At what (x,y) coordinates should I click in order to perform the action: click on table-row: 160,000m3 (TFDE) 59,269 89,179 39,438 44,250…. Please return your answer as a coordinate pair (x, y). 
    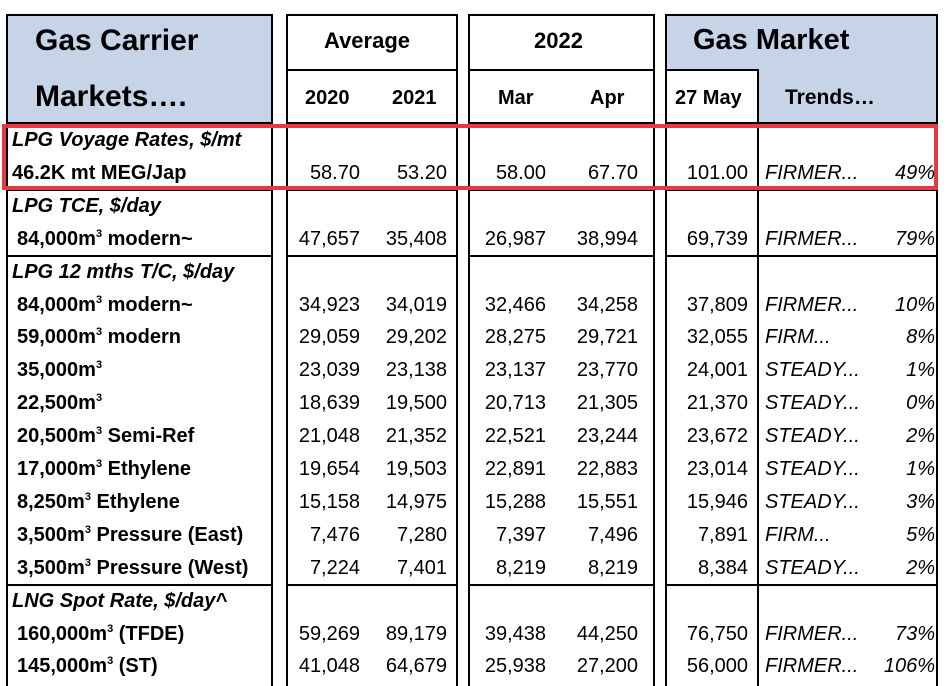
    Looking at the image, I should click on (473, 634).